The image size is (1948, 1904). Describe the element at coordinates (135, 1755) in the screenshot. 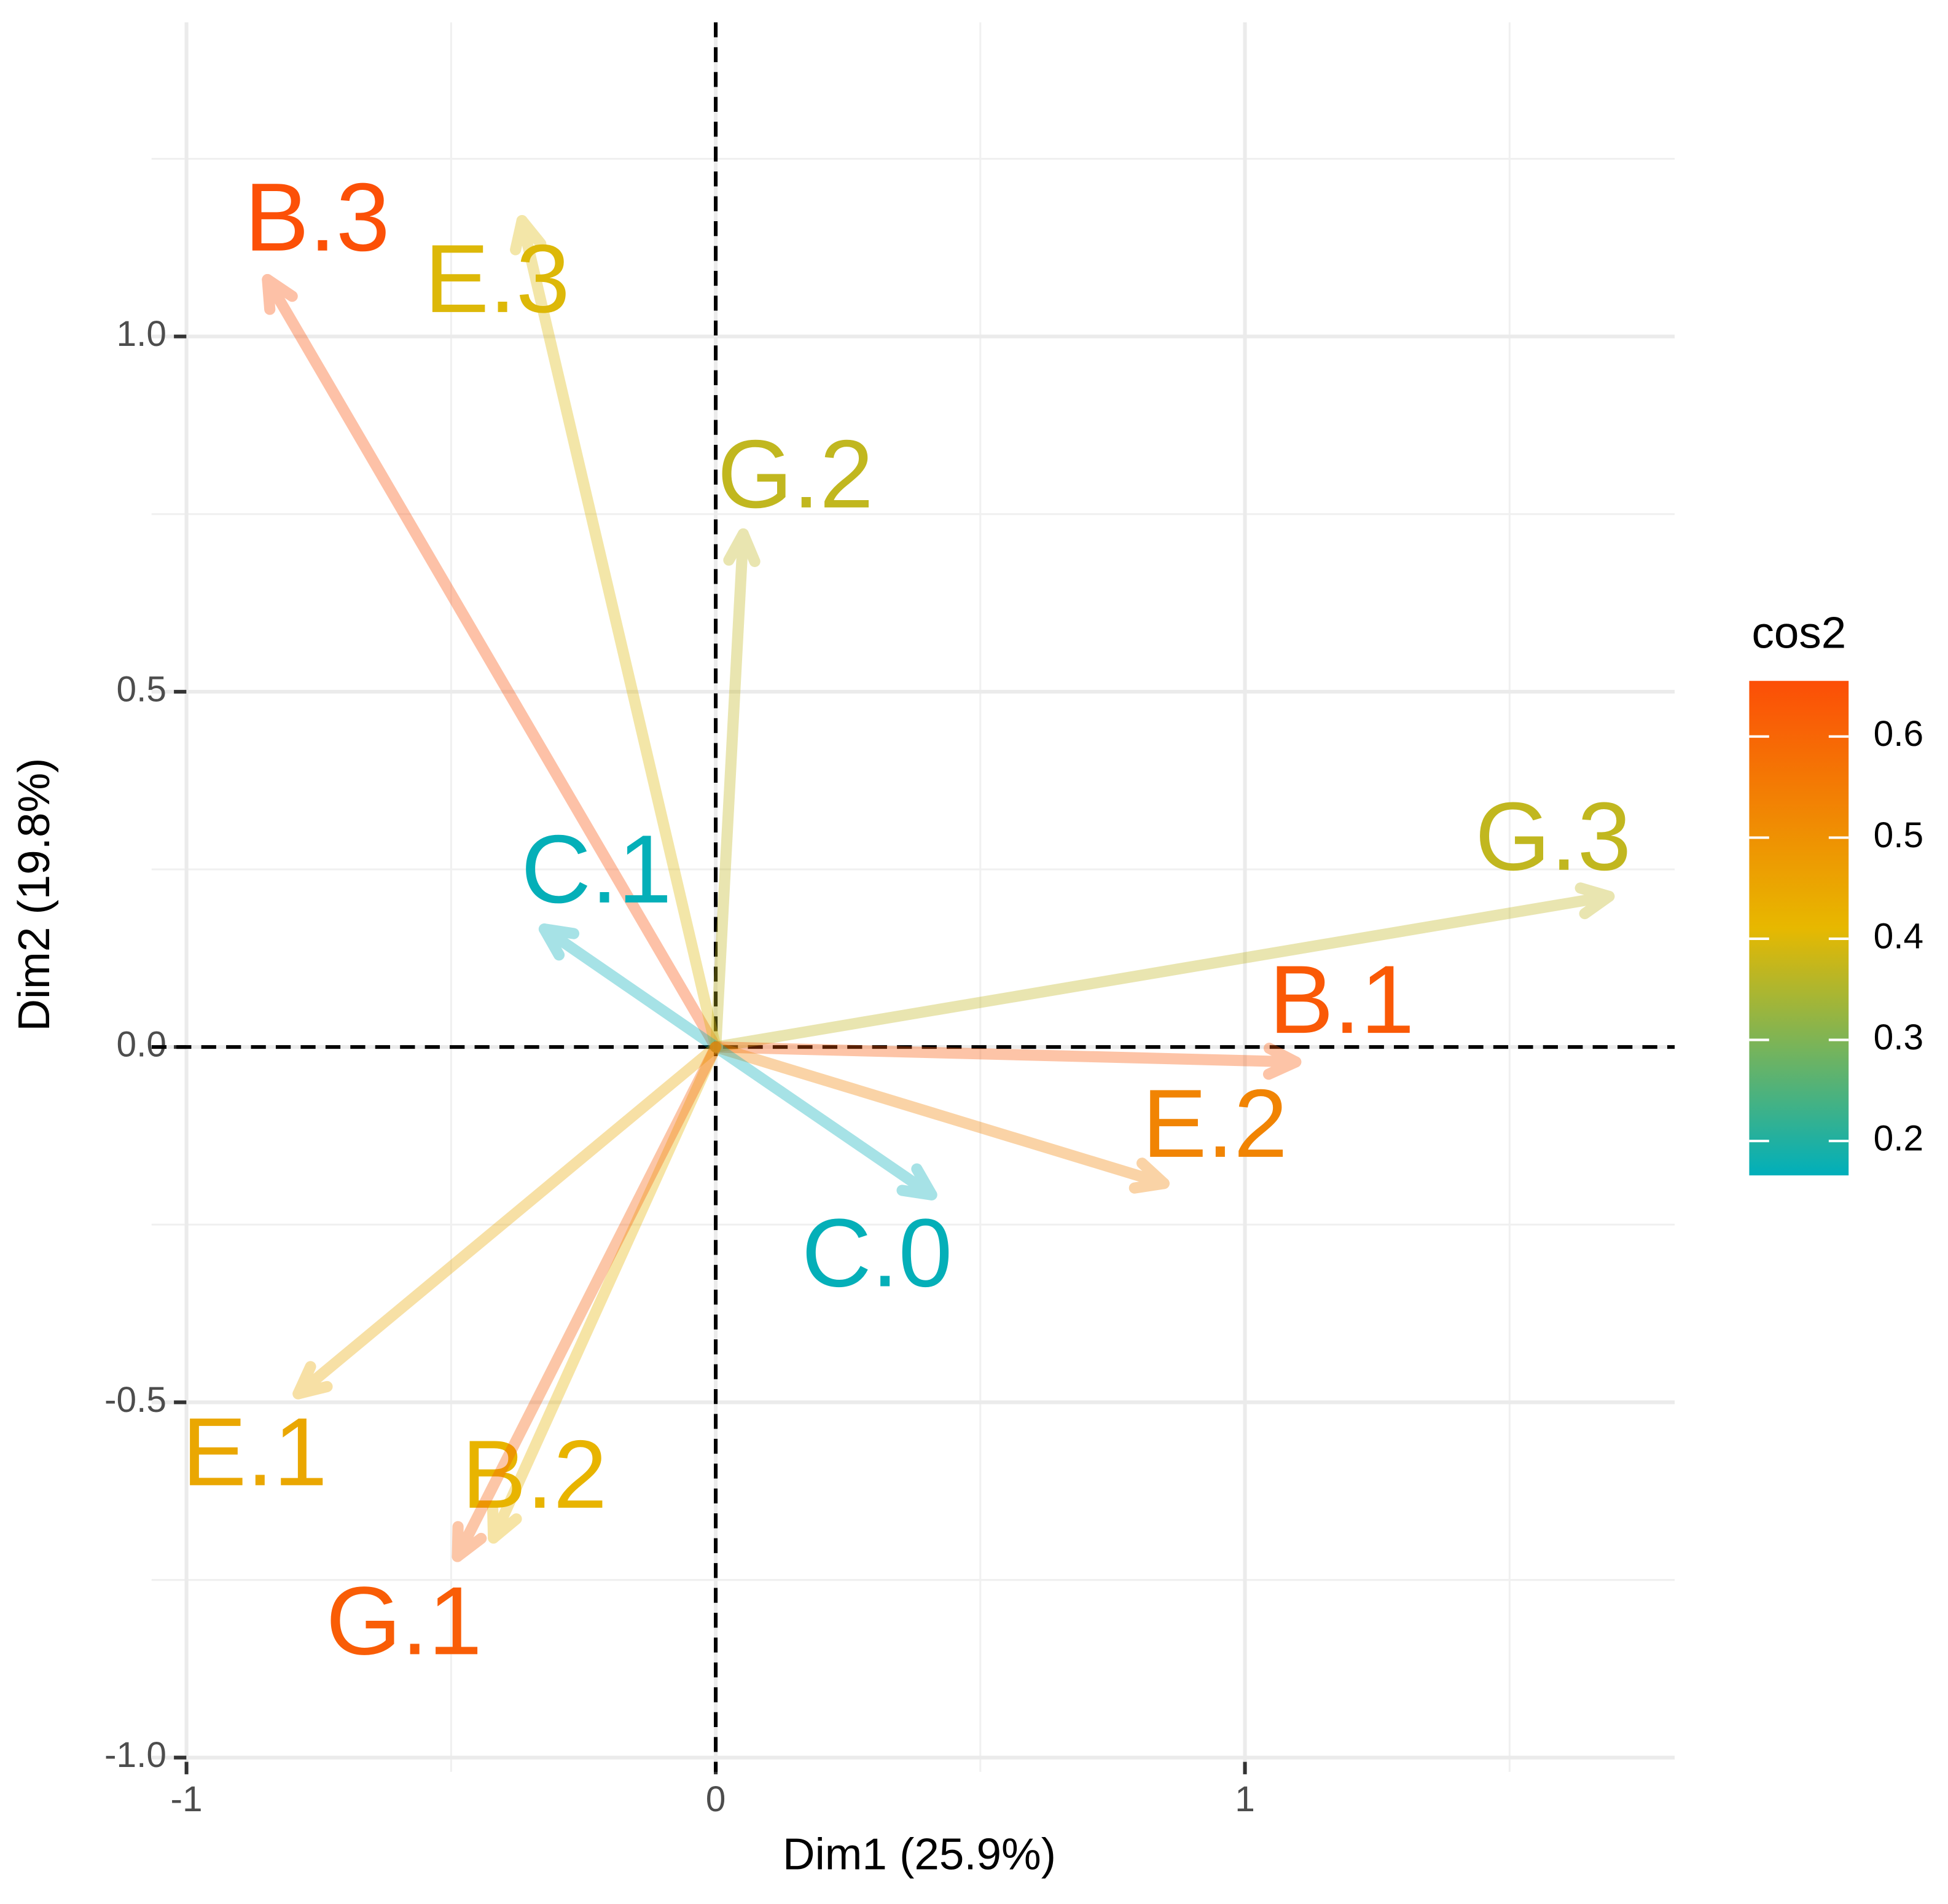

I see `y-tick-label: -1.0` at that location.